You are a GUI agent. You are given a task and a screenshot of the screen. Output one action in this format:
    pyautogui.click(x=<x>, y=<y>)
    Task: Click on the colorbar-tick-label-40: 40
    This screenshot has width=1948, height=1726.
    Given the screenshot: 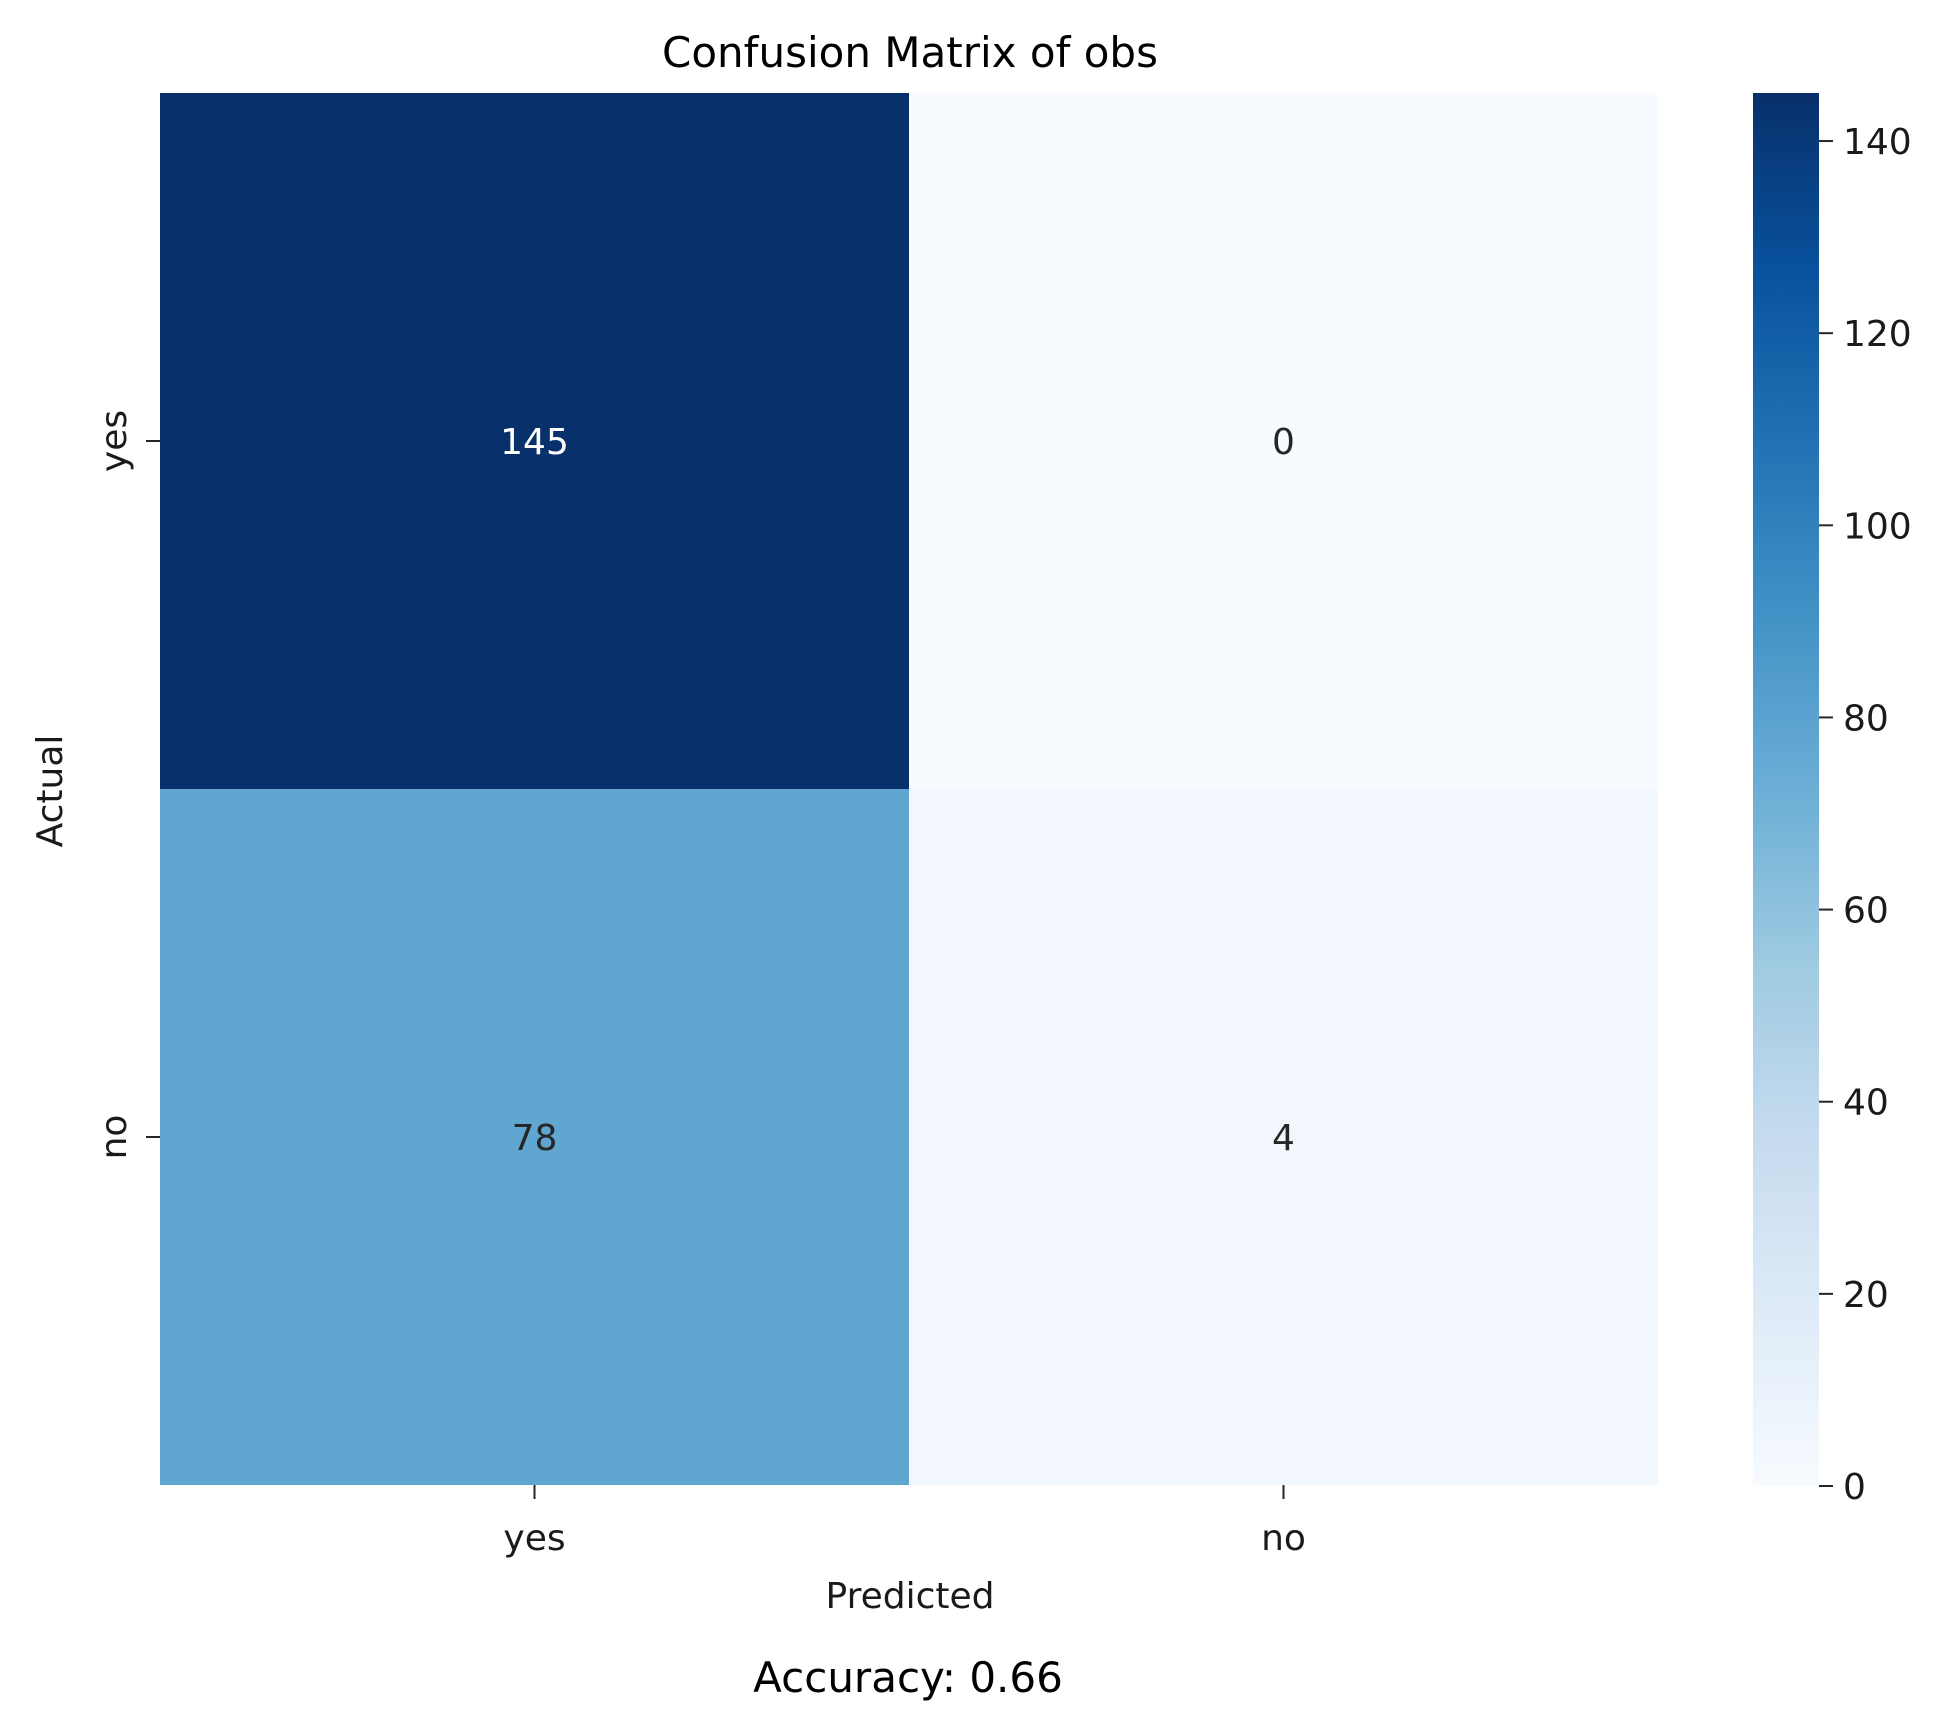 What is the action you would take?
    pyautogui.click(x=1866, y=1103)
    